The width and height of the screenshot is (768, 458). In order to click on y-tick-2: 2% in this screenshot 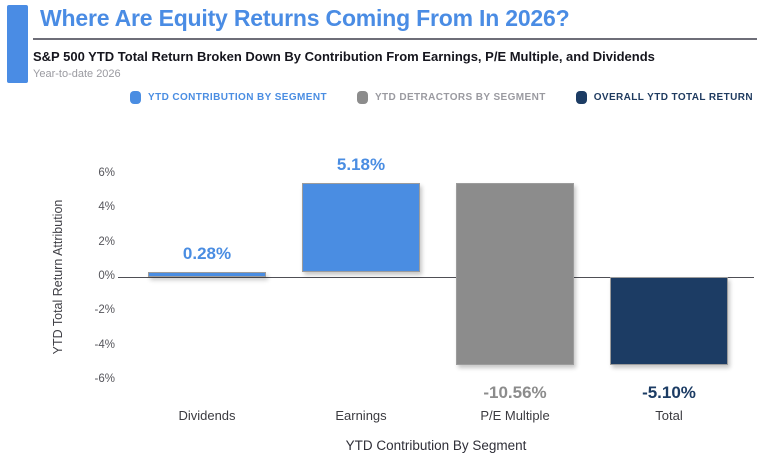, I will do `click(106, 241)`.